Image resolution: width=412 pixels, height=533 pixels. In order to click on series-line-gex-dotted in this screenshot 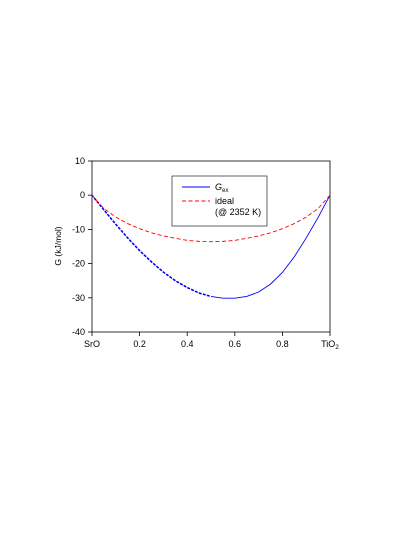, I will do `click(151, 246)`.